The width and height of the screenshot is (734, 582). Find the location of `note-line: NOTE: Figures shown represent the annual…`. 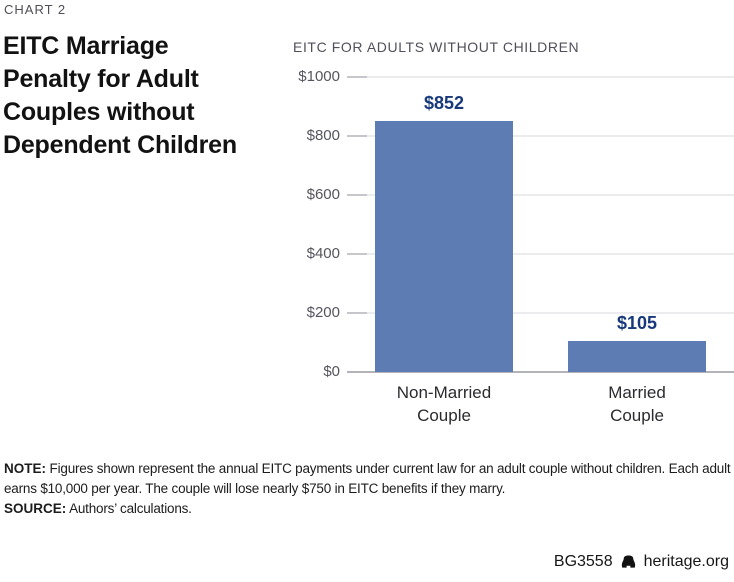

note-line: NOTE: Figures shown represent the annual… is located at coordinates (369, 479).